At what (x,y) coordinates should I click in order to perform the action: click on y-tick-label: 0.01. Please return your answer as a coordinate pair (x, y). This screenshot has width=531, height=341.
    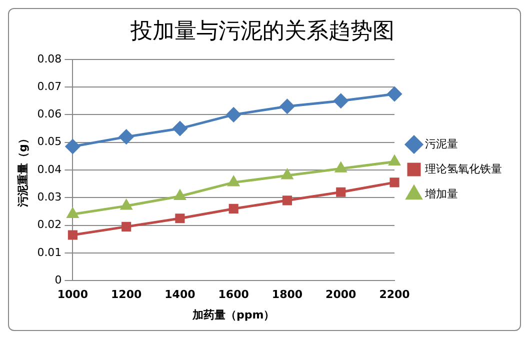
    Looking at the image, I should click on (49, 252).